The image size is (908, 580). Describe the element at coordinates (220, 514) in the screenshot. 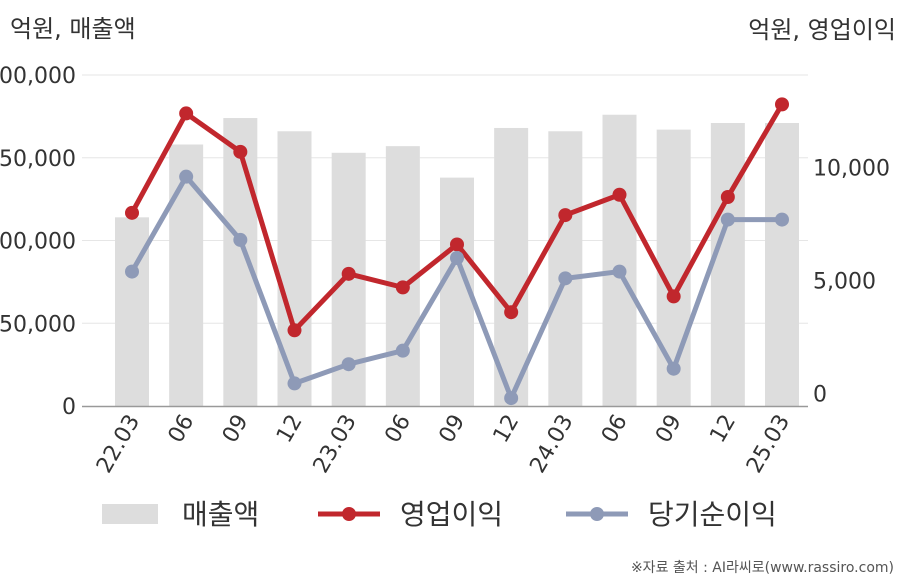

I see `legend-revenue-label: 매출액` at that location.